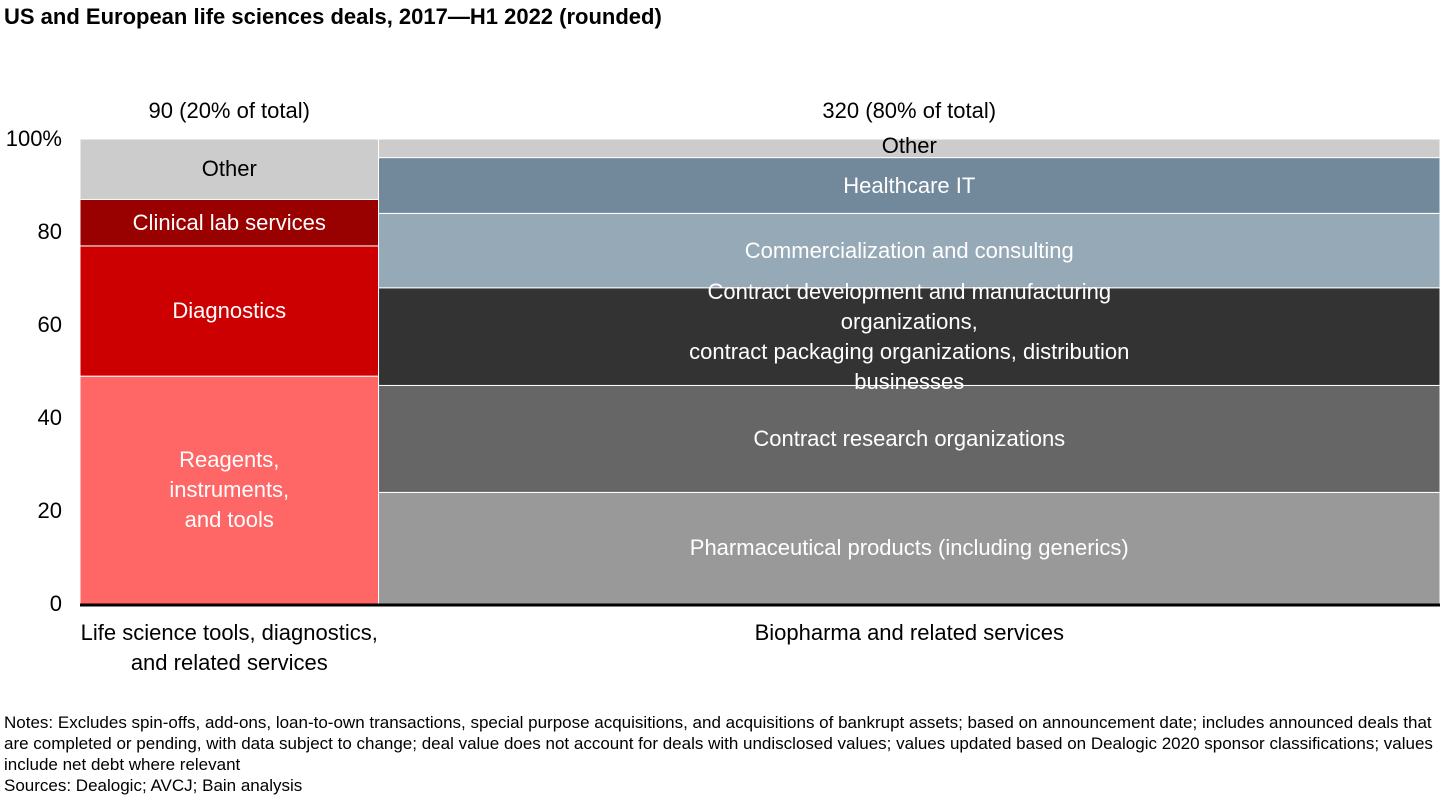 This screenshot has height=810, width=1440. I want to click on segment-label: Diagnostics, so click(229, 311).